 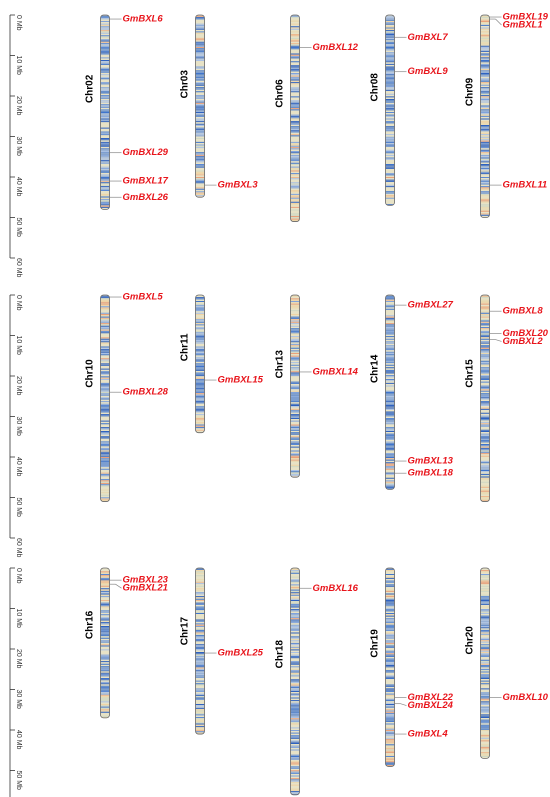 What do you see at coordinates (526, 697) in the screenshot?
I see `gene-label: GmBXL10` at bounding box center [526, 697].